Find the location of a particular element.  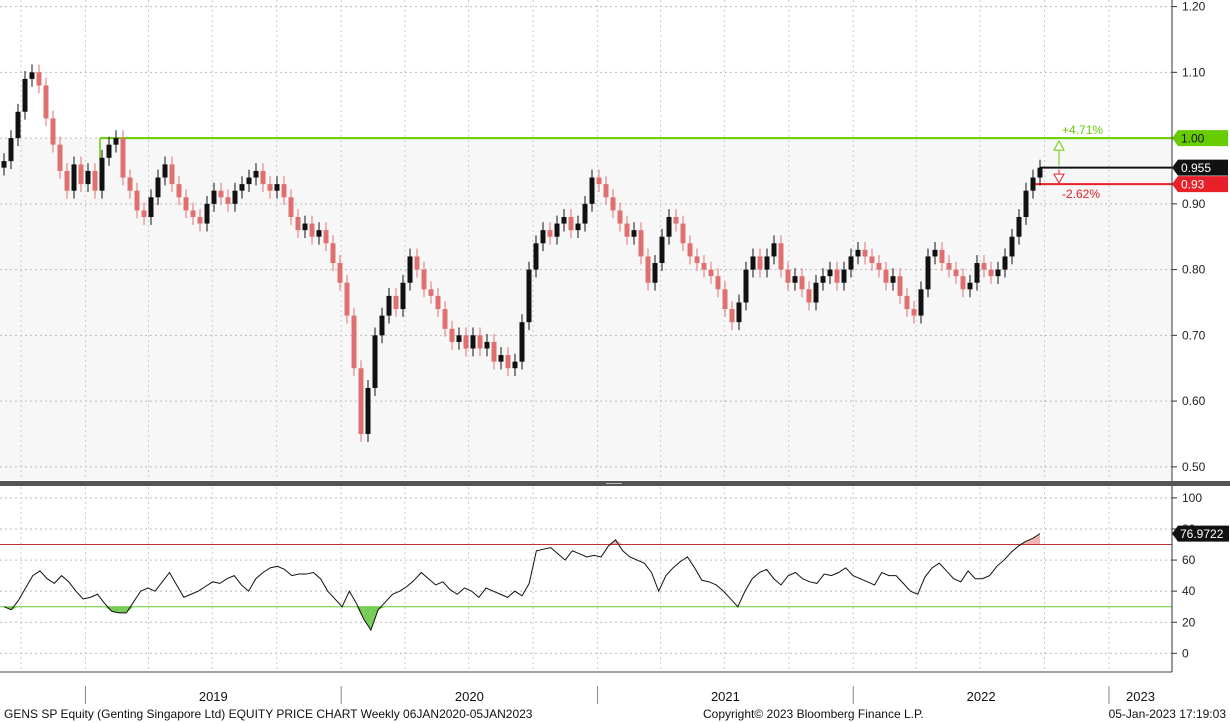

last-price-tag-bg is located at coordinates (1200, 167).